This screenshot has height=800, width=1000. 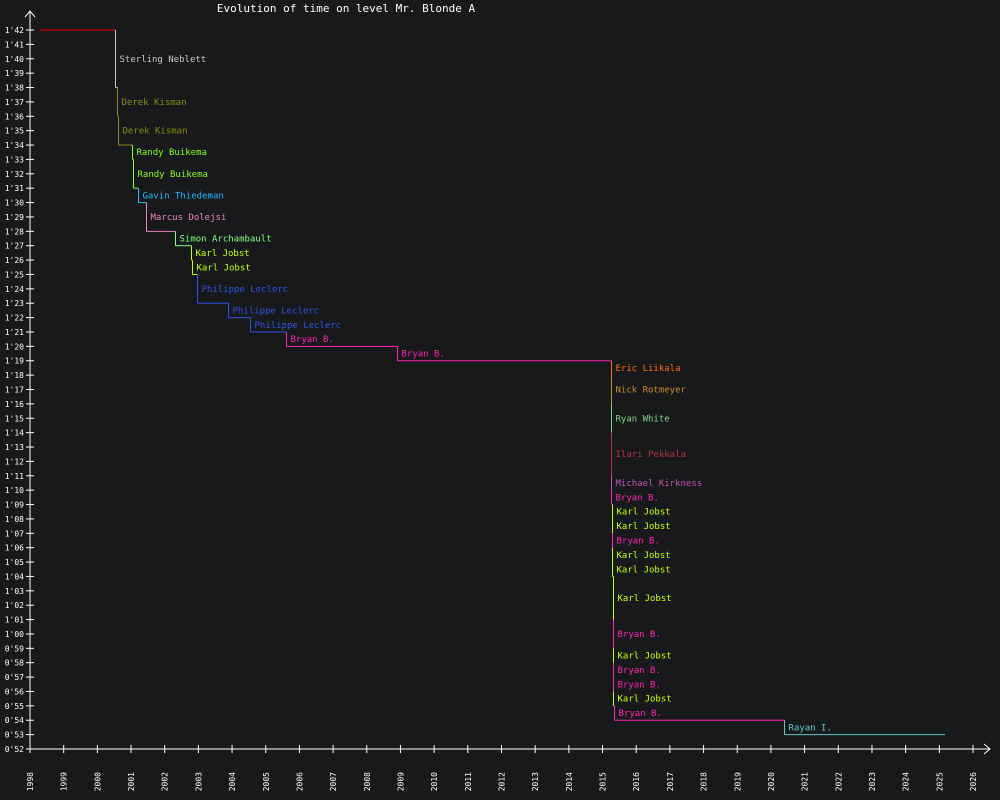 What do you see at coordinates (14, 735) in the screenshot?
I see `y-tick-label: 0'53` at bounding box center [14, 735].